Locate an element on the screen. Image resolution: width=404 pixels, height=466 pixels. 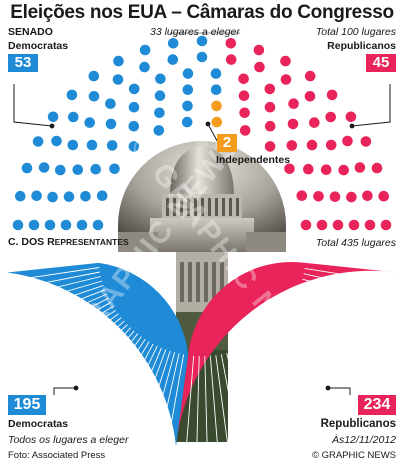
house-label-main: C. DOS R is located at coordinates (31, 242).